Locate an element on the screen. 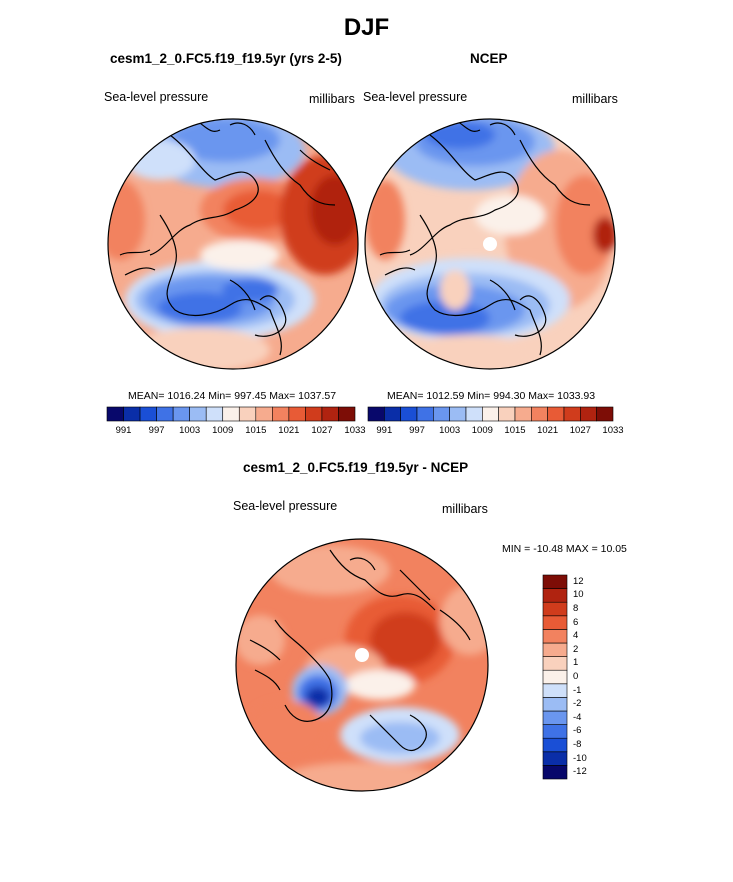  obs-colorbar-tick-label: 1033 is located at coordinates (613, 430).